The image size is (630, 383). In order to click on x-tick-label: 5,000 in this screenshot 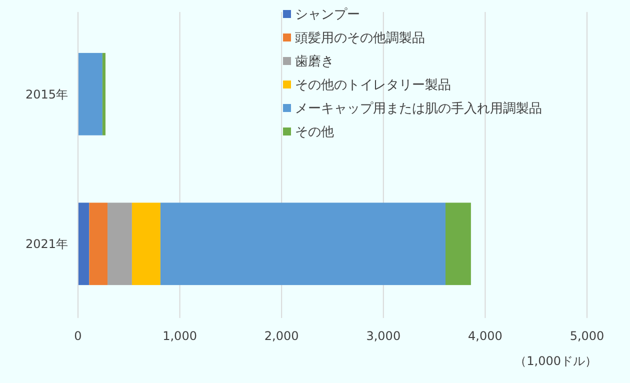, I will do `click(587, 336)`.